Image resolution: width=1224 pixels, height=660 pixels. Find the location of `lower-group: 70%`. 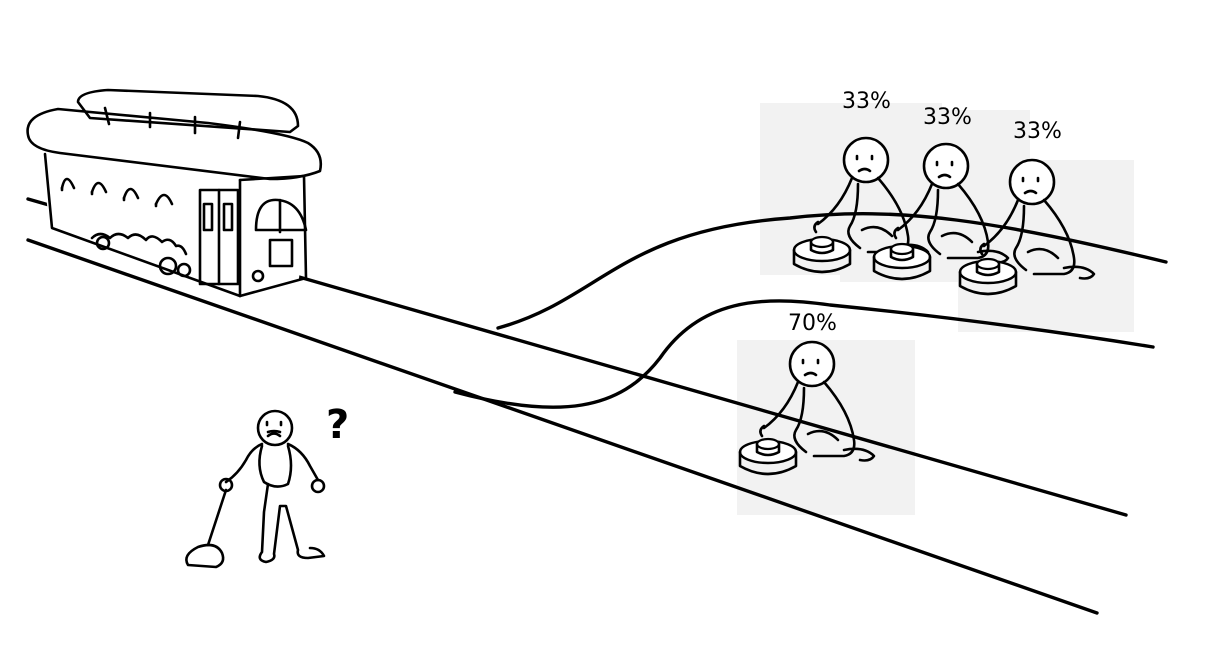

lower-group: 70% is located at coordinates (807, 393).